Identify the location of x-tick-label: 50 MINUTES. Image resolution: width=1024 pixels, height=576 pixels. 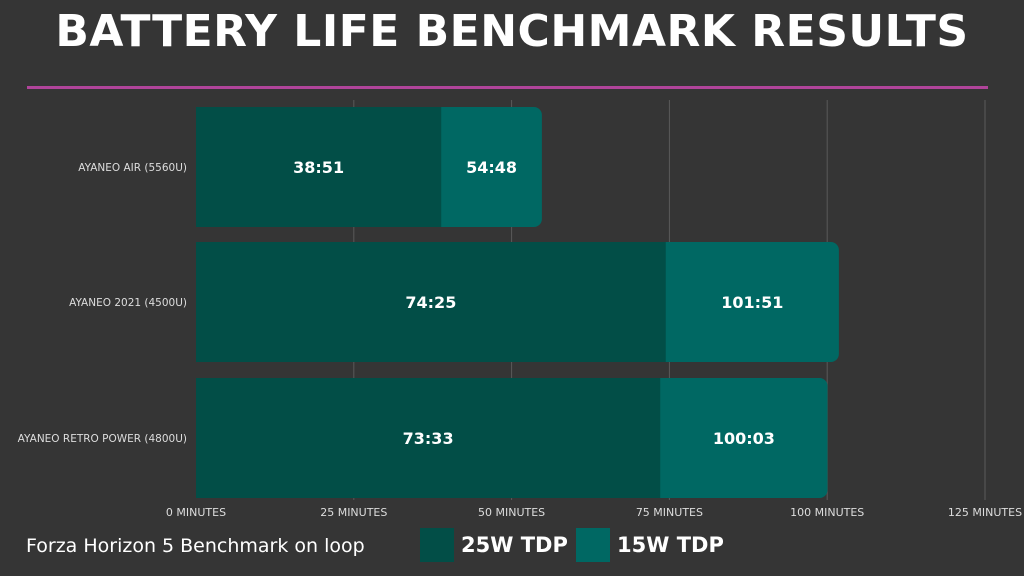
(511, 512).